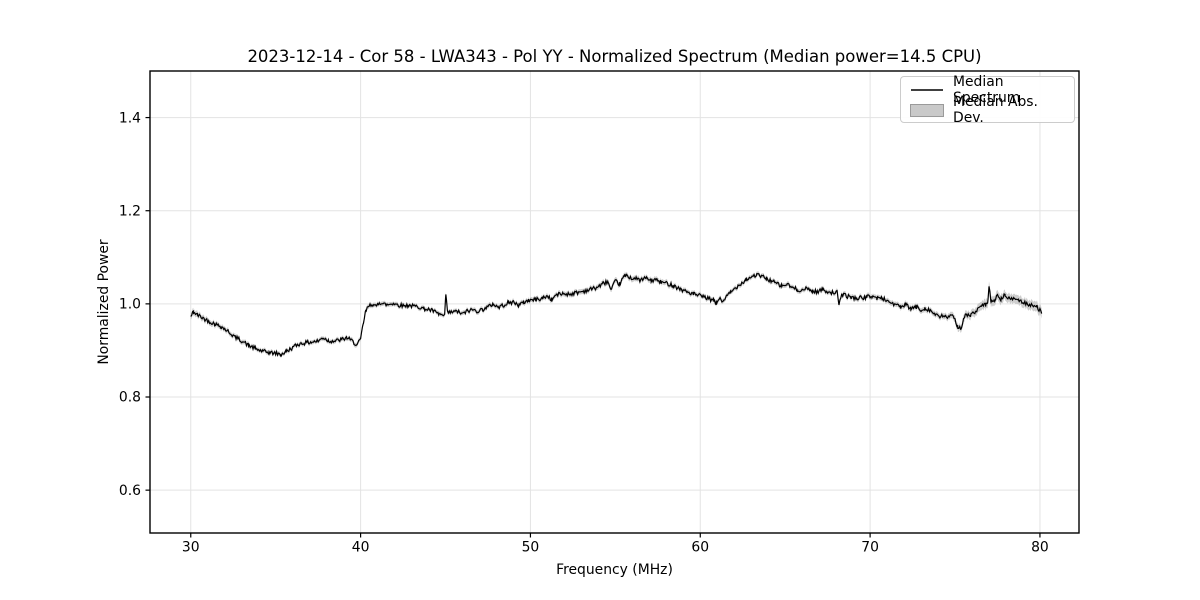 The height and width of the screenshot is (600, 1200). What do you see at coordinates (614, 570) in the screenshot?
I see `x-axis-label: Frequency (MHz)` at bounding box center [614, 570].